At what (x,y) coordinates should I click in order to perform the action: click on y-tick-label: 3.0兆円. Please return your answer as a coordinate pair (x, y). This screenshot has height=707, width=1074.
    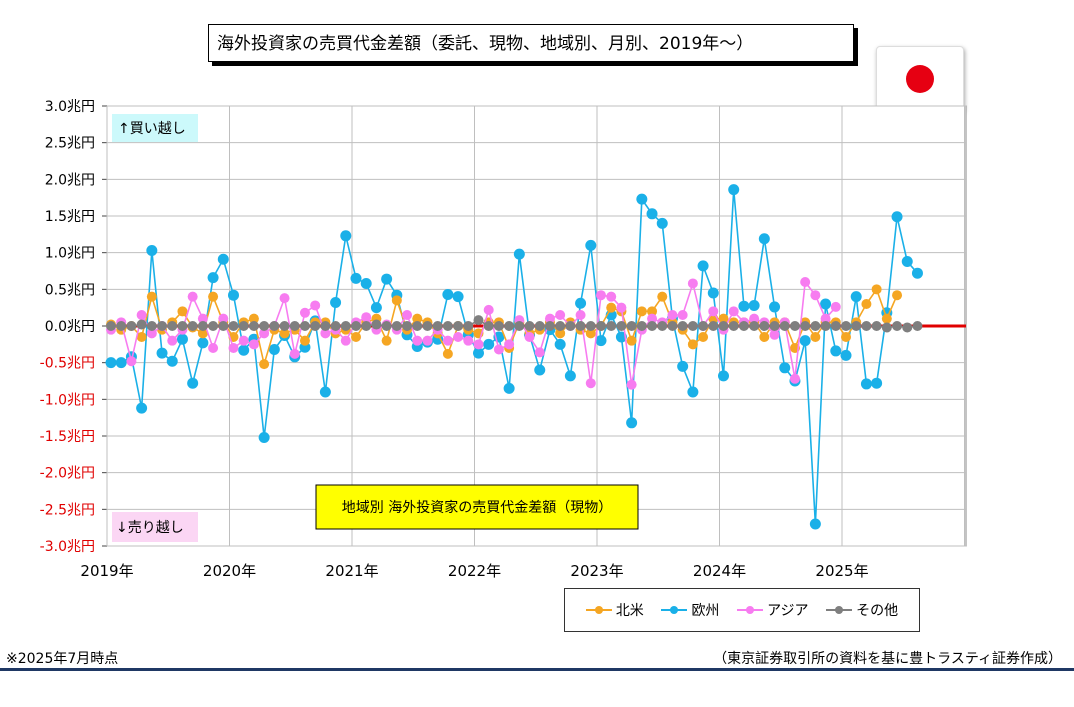
    Looking at the image, I should click on (70, 107).